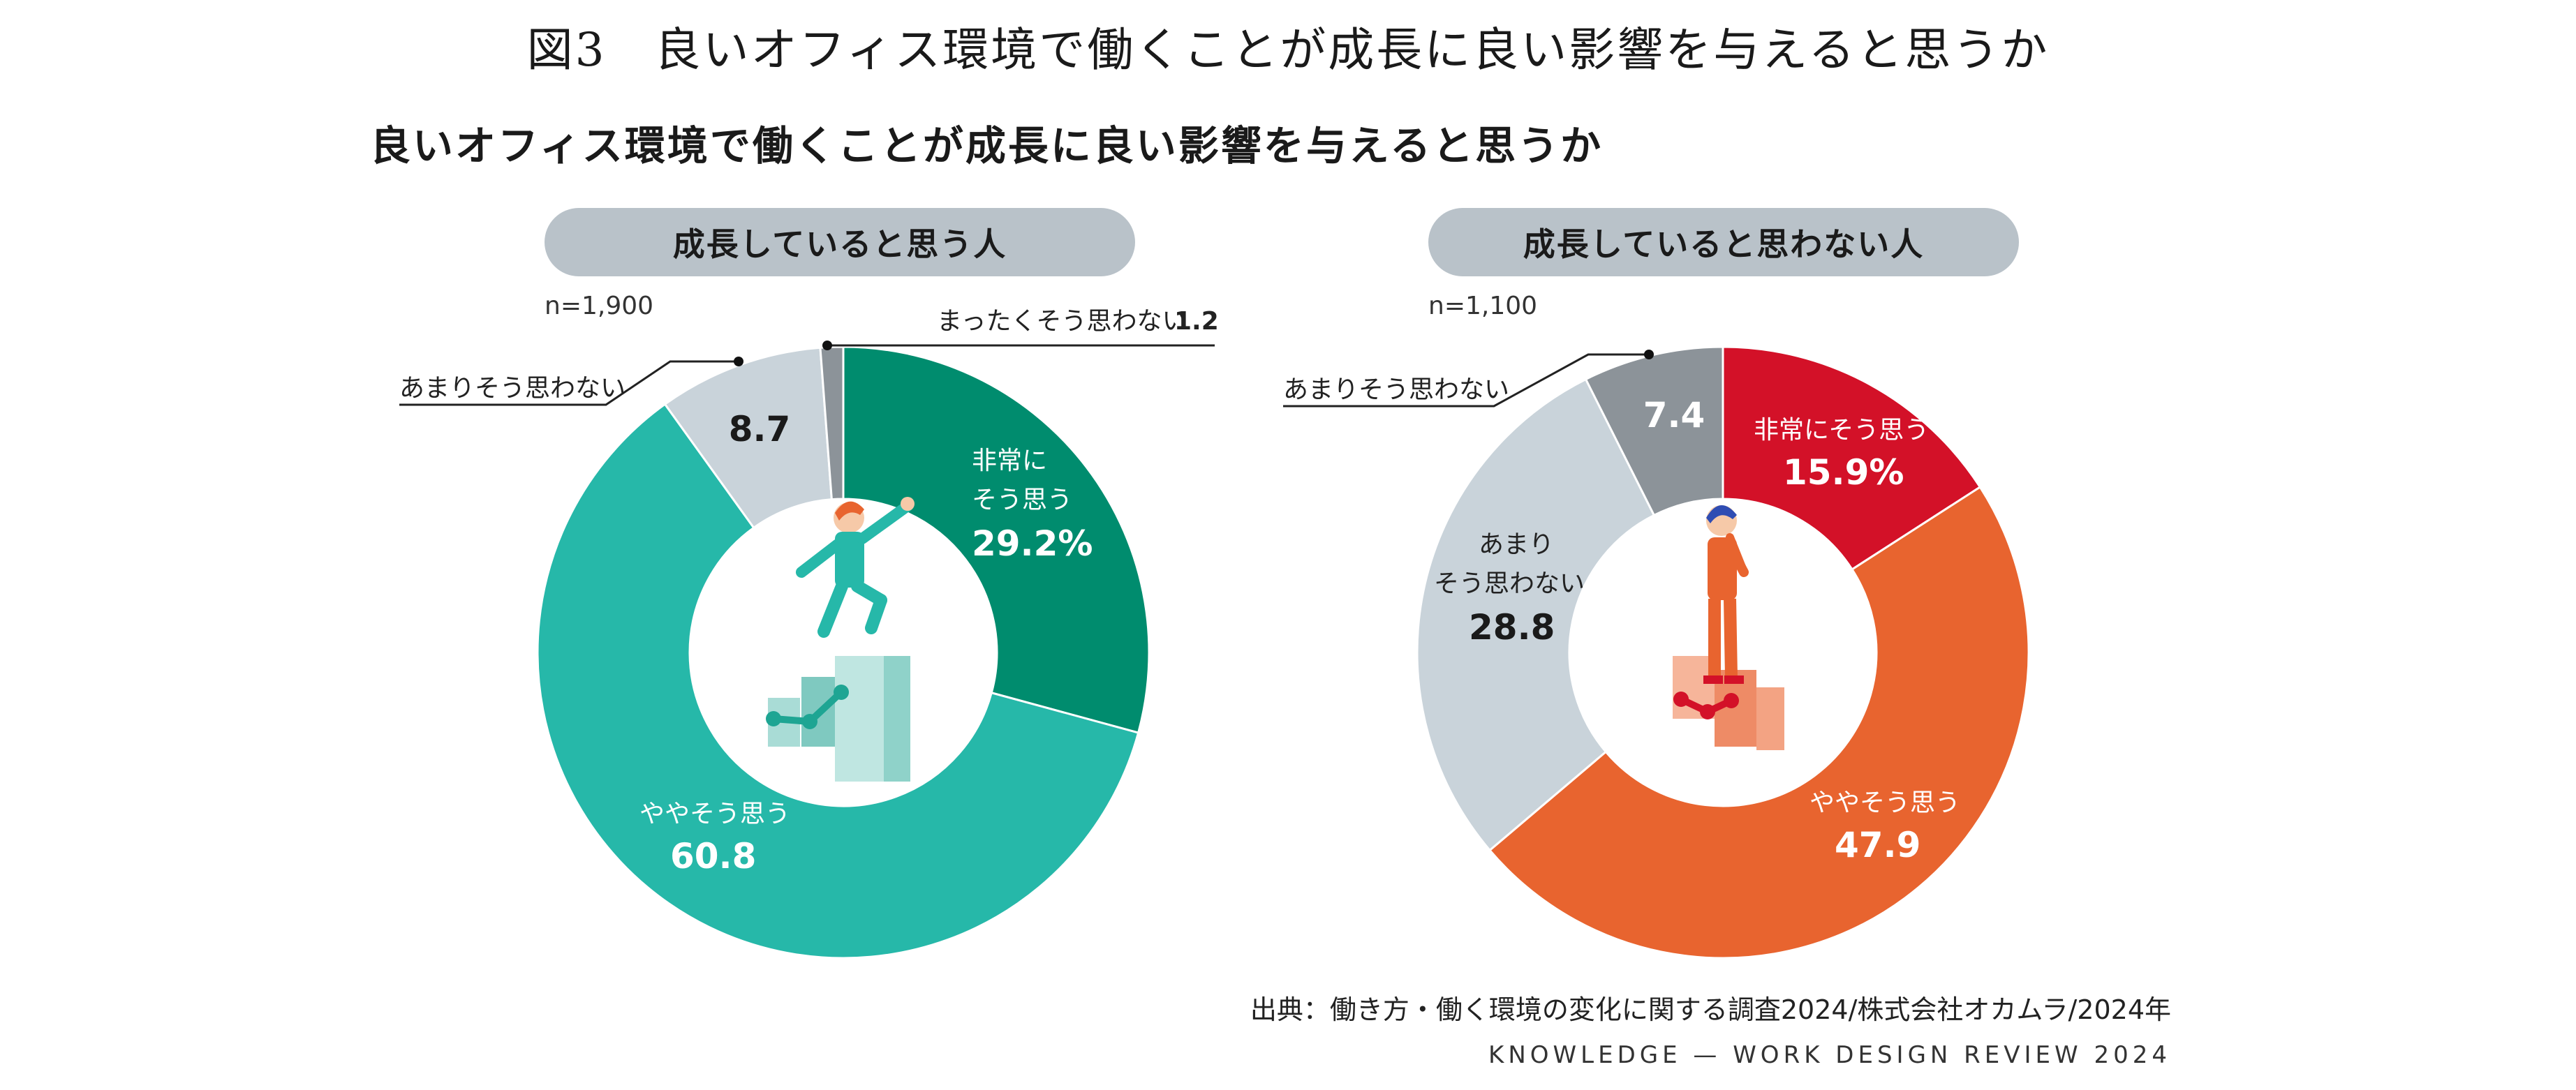 This screenshot has height=1090, width=2576. Describe the element at coordinates (1032, 543) in the screenshot. I see `slice-value-label: 29.2%` at that location.